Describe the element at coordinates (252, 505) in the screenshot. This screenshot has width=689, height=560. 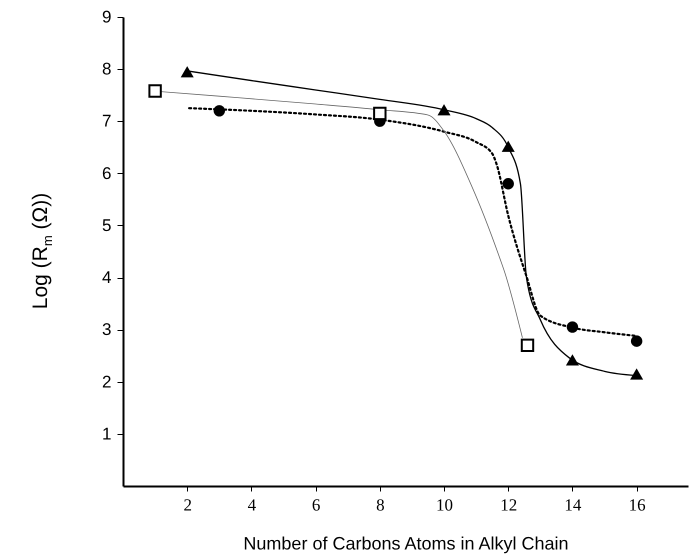
I see `x-tick-label: 4` at that location.